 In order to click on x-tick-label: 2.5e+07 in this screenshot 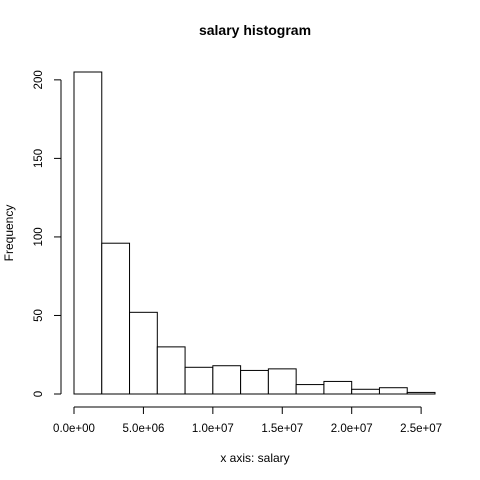, I will do `click(421, 429)`.